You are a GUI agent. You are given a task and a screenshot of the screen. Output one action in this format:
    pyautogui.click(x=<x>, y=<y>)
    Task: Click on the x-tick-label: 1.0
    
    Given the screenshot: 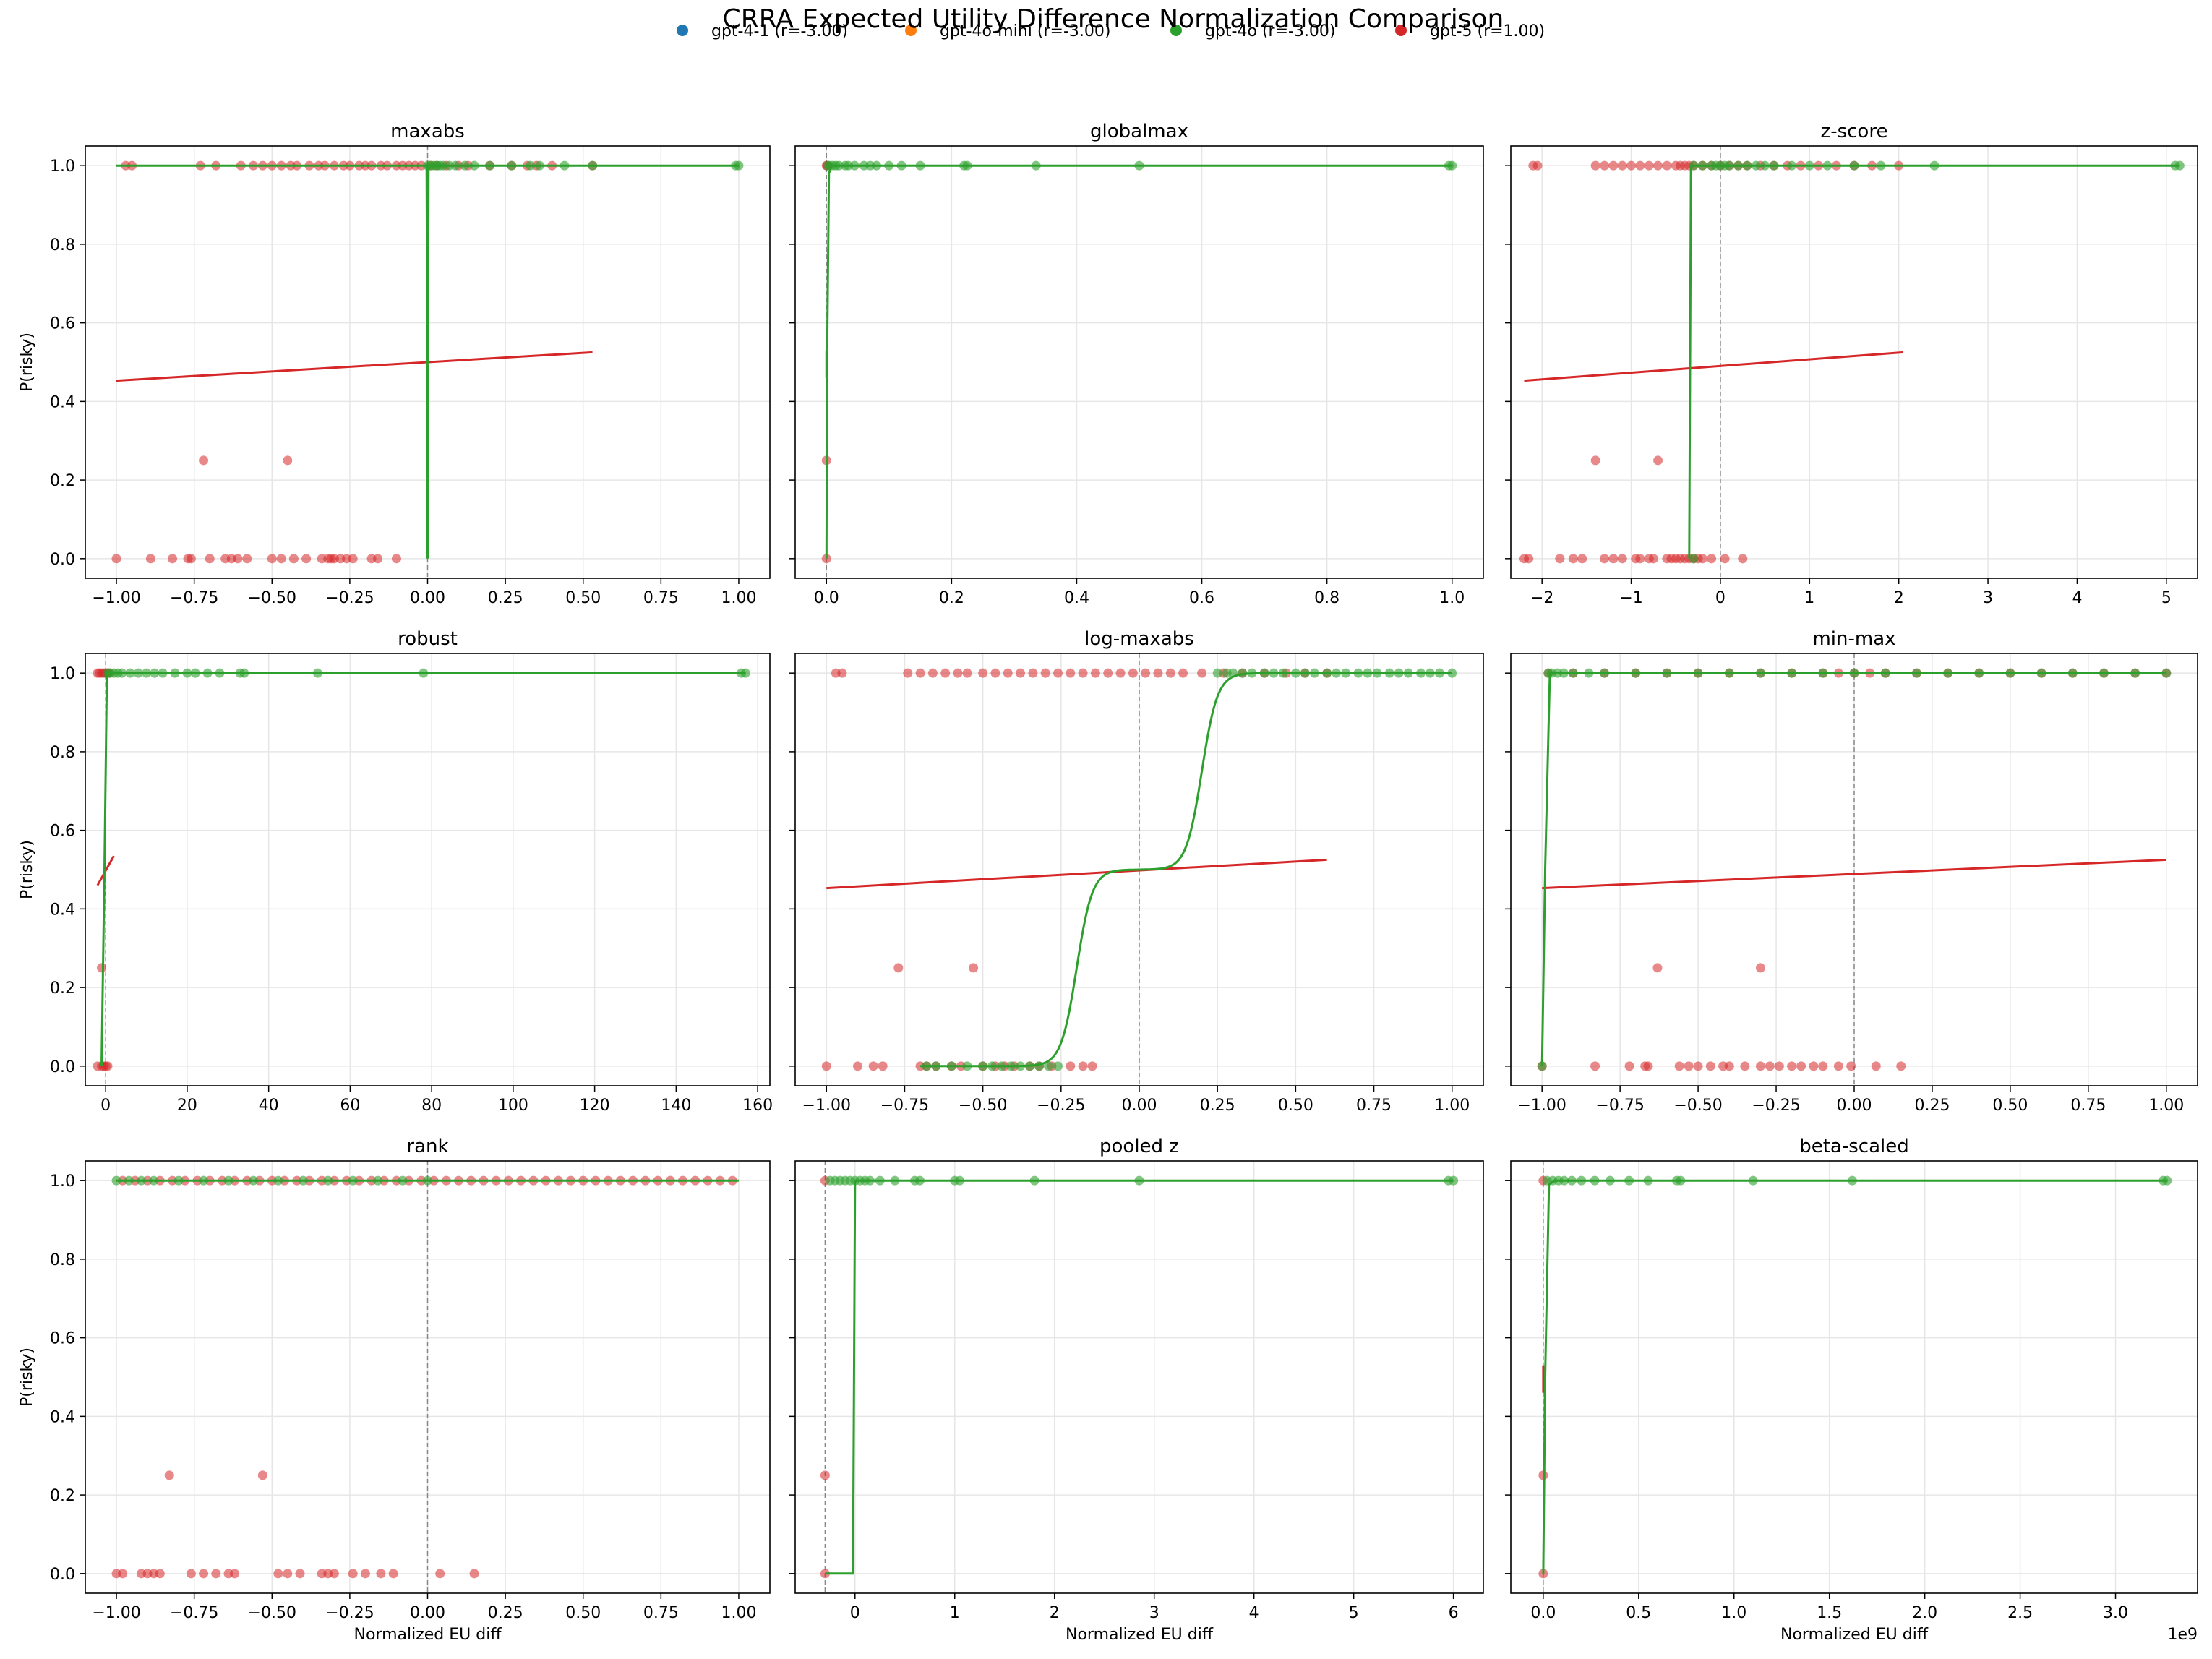 What is the action you would take?
    pyautogui.click(x=1452, y=598)
    